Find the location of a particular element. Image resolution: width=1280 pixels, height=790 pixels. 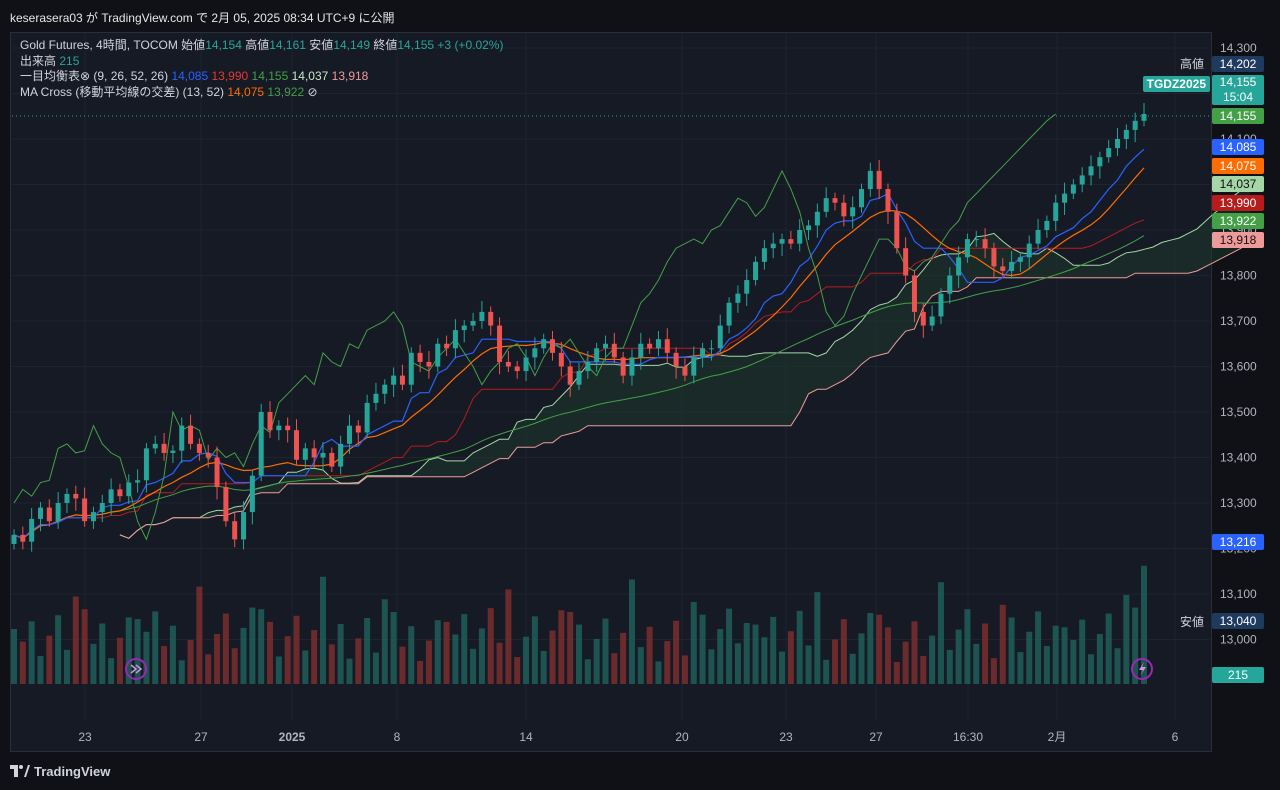

lightning-icon is located at coordinates (1142, 669).